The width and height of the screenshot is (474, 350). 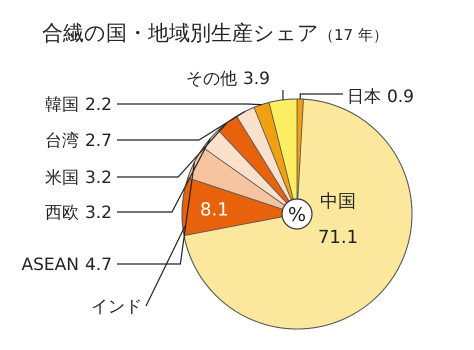 I want to click on slice-label: インド, so click(x=116, y=307).